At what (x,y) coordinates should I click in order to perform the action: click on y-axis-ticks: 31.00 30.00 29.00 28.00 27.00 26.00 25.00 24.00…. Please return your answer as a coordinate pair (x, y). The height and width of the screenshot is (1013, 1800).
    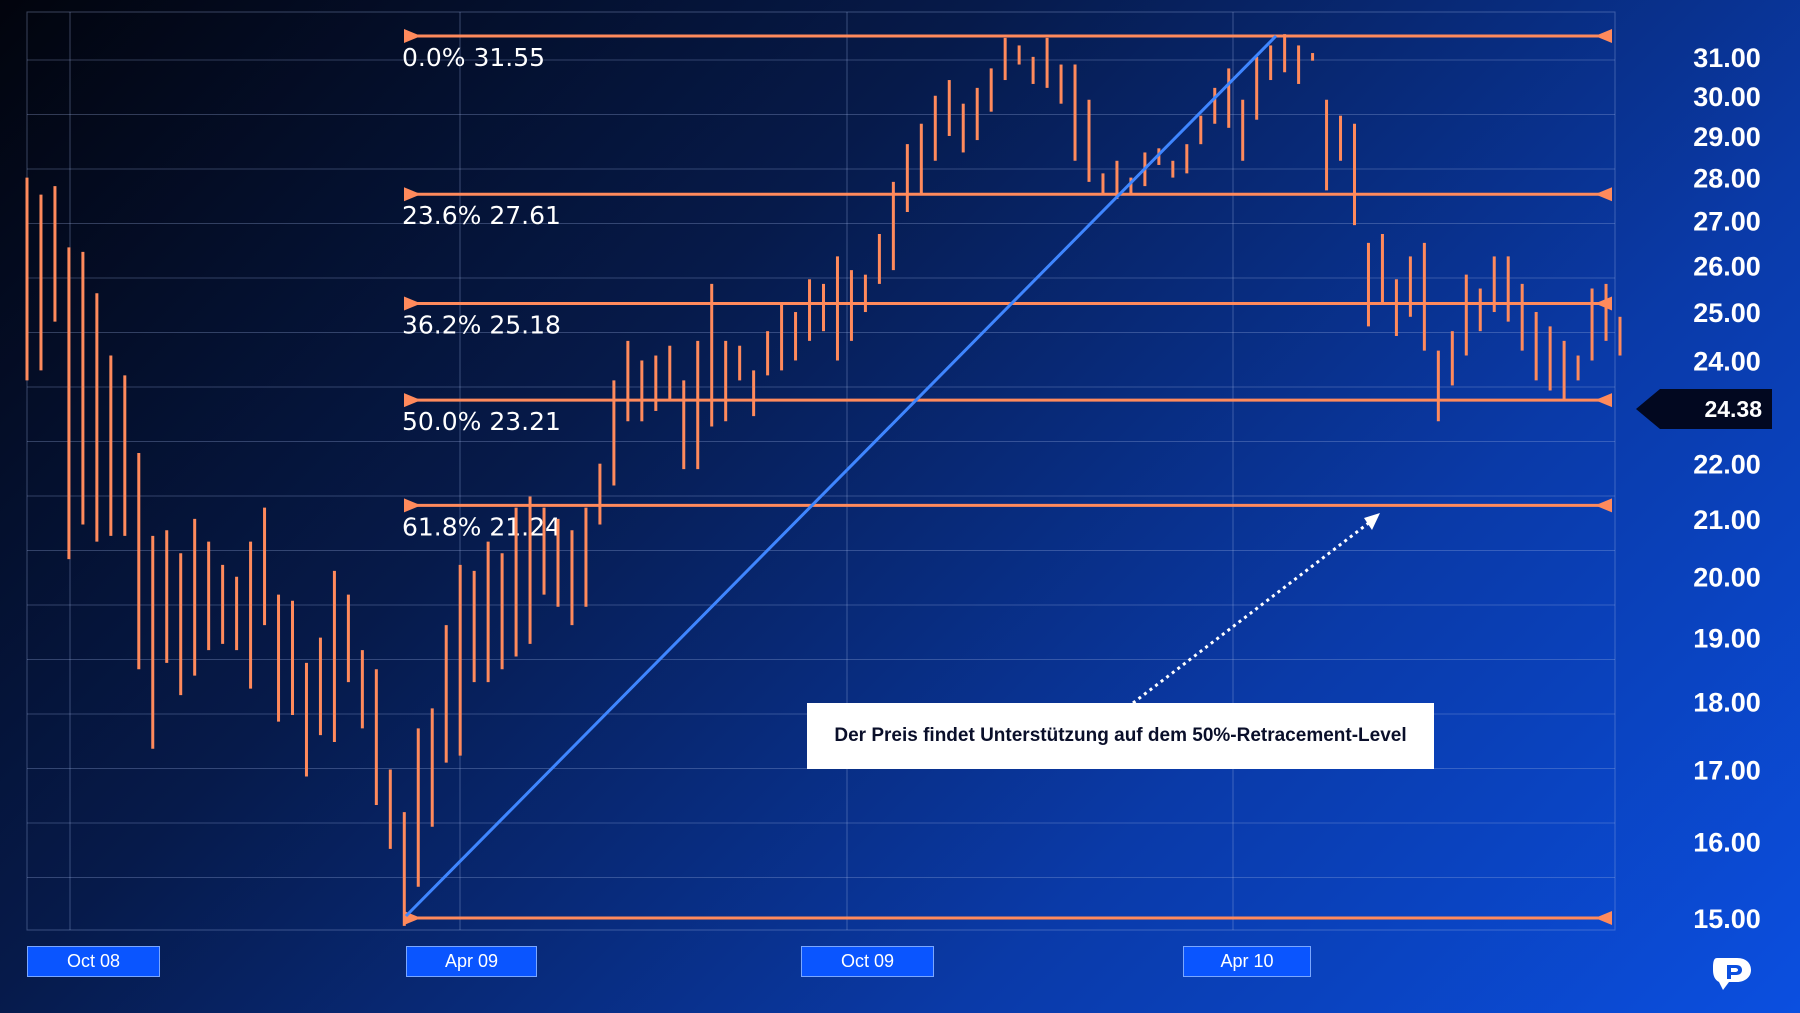
    Looking at the image, I should click on (1727, 488).